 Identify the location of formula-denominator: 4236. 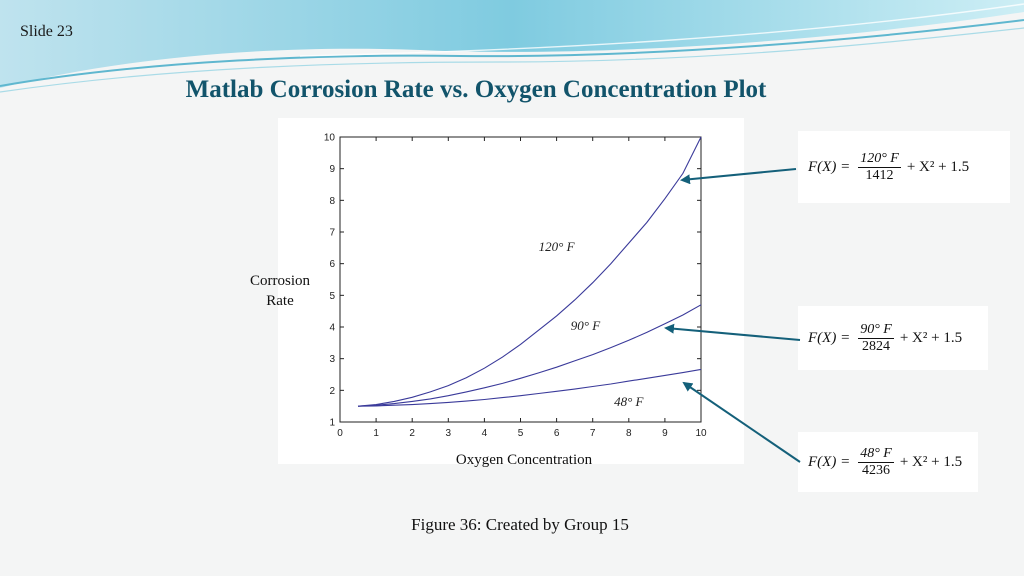
(876, 470).